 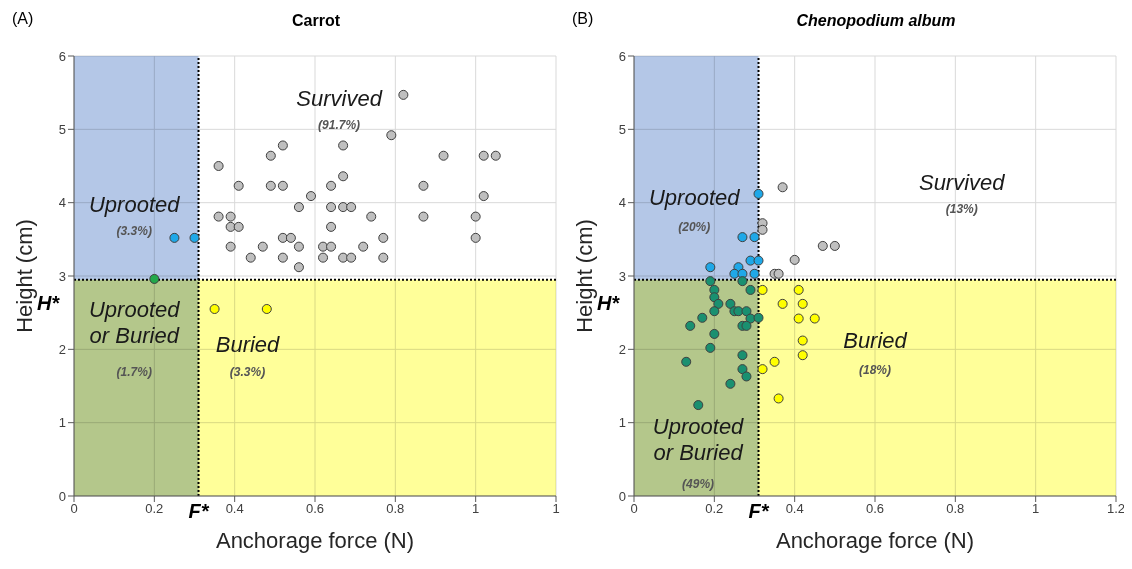 What do you see at coordinates (23, 19) in the screenshot?
I see `chart-subtitle: (A)` at bounding box center [23, 19].